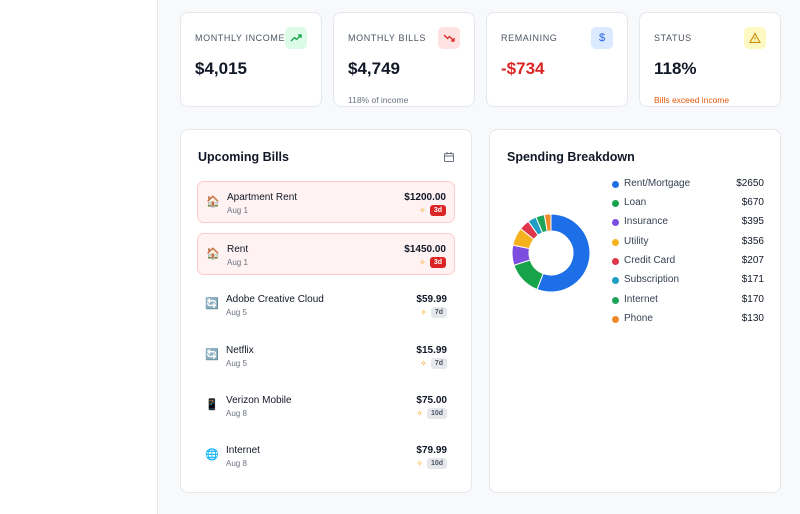 The height and width of the screenshot is (514, 800). Describe the element at coordinates (296, 38) in the screenshot. I see `trending-up-icon` at that location.